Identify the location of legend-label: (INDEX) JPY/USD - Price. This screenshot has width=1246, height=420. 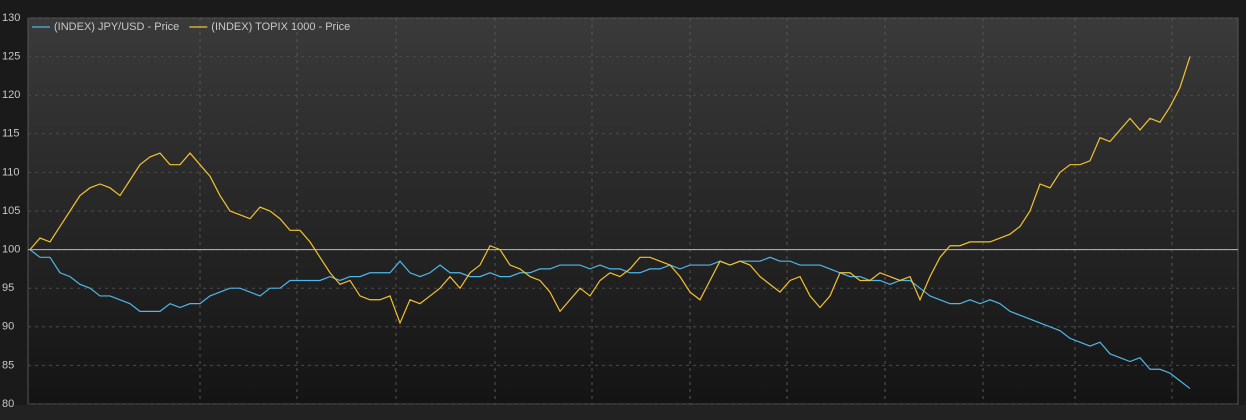
(116, 27).